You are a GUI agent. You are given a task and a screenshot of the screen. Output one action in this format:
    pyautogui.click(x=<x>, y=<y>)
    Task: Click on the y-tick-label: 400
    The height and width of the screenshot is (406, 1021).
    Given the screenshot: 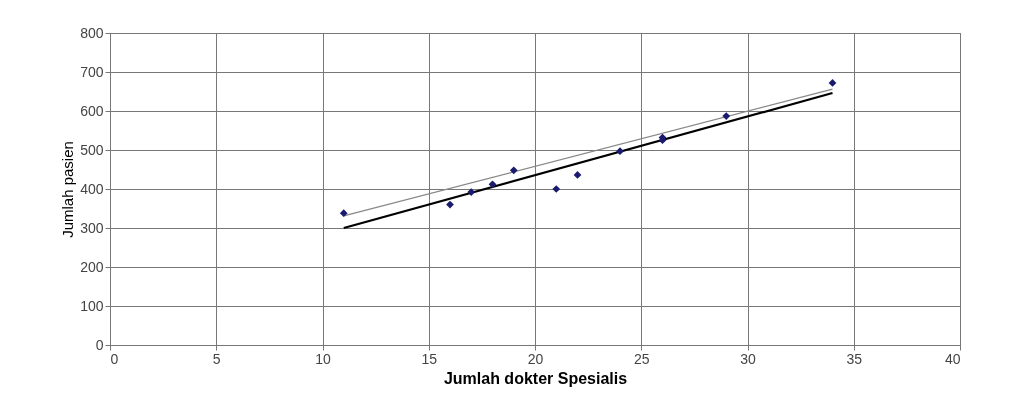 What is the action you would take?
    pyautogui.click(x=92, y=188)
    